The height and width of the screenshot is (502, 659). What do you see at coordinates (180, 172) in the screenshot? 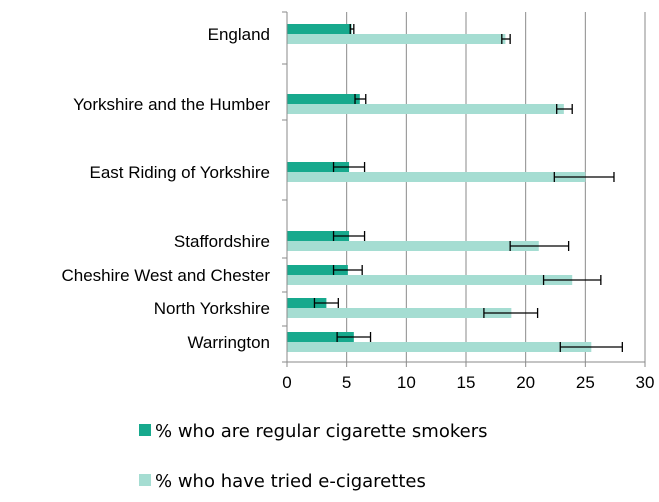
I see `category-label-2: East Riding of Yorkshire` at bounding box center [180, 172].